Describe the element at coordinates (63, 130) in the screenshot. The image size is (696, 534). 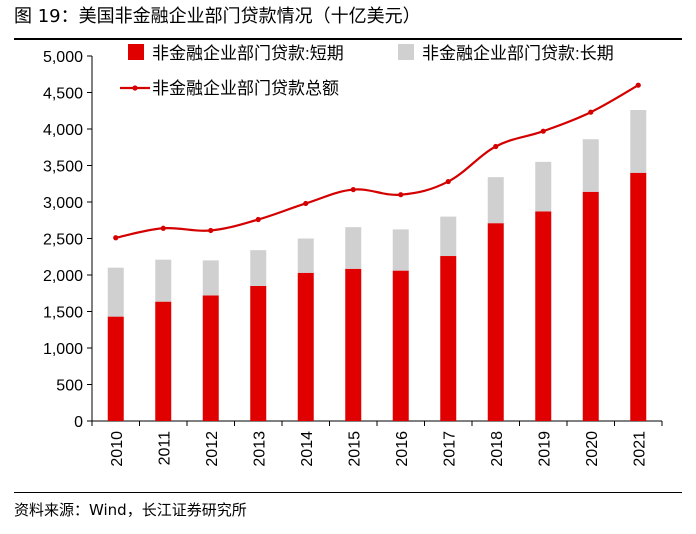
I see `y-tick-label: 4,000` at that location.